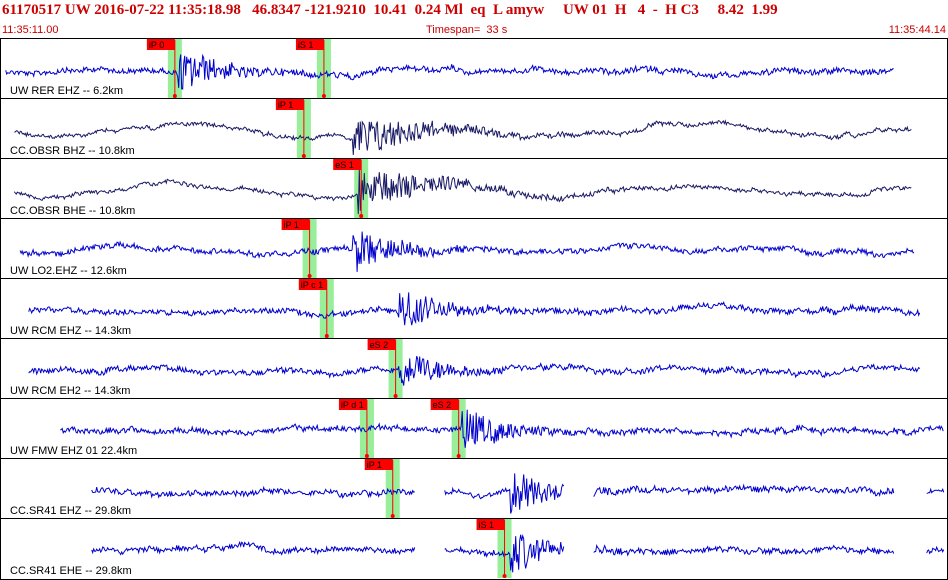 Image resolution: width=948 pixels, height=580 pixels. Describe the element at coordinates (344, 165) in the screenshot. I see `pick-label: eS 1` at that location.